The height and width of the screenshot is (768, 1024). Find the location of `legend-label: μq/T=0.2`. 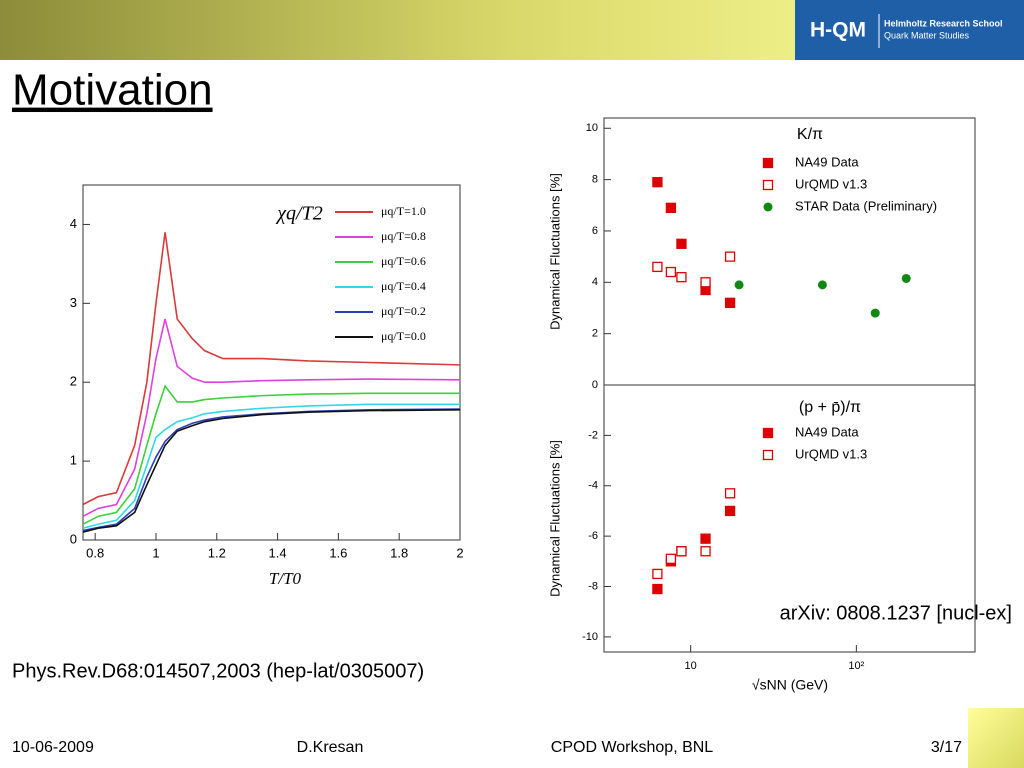

legend-label: μq/T=0.2 is located at coordinates (403, 311).